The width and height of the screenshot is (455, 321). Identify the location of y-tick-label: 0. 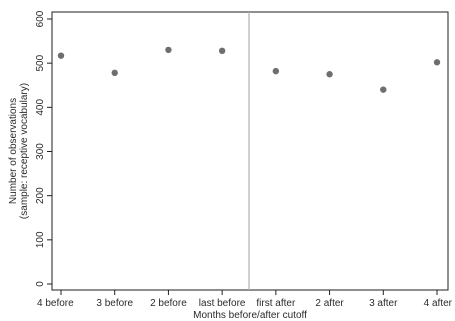
(40, 284).